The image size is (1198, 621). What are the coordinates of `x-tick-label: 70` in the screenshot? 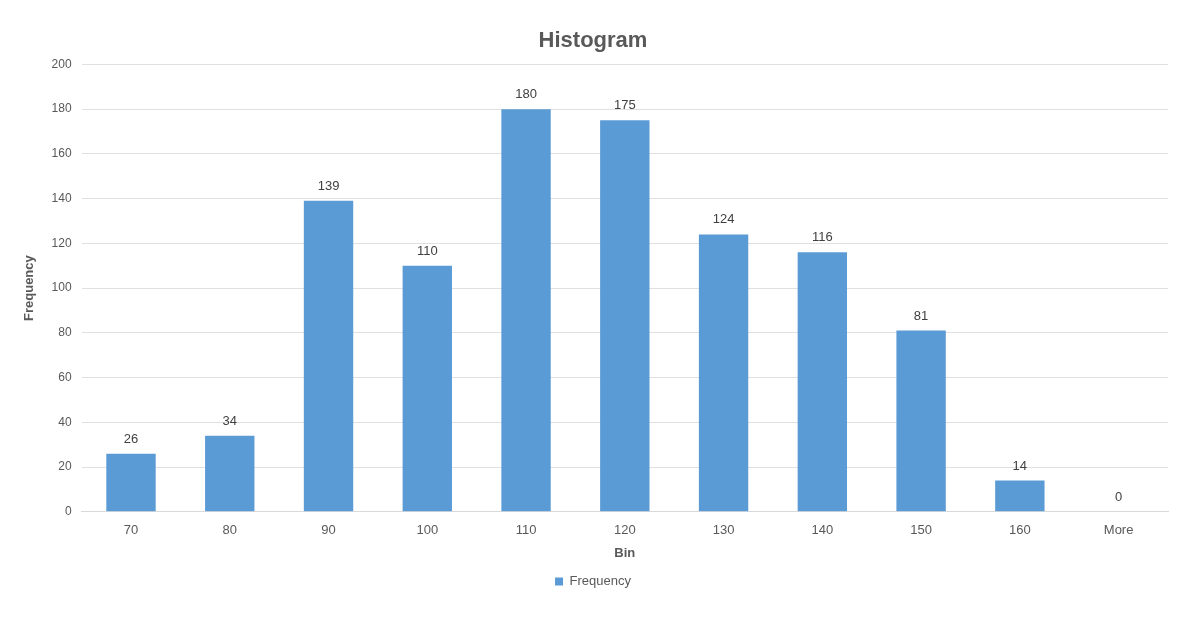 It's located at (131, 530).